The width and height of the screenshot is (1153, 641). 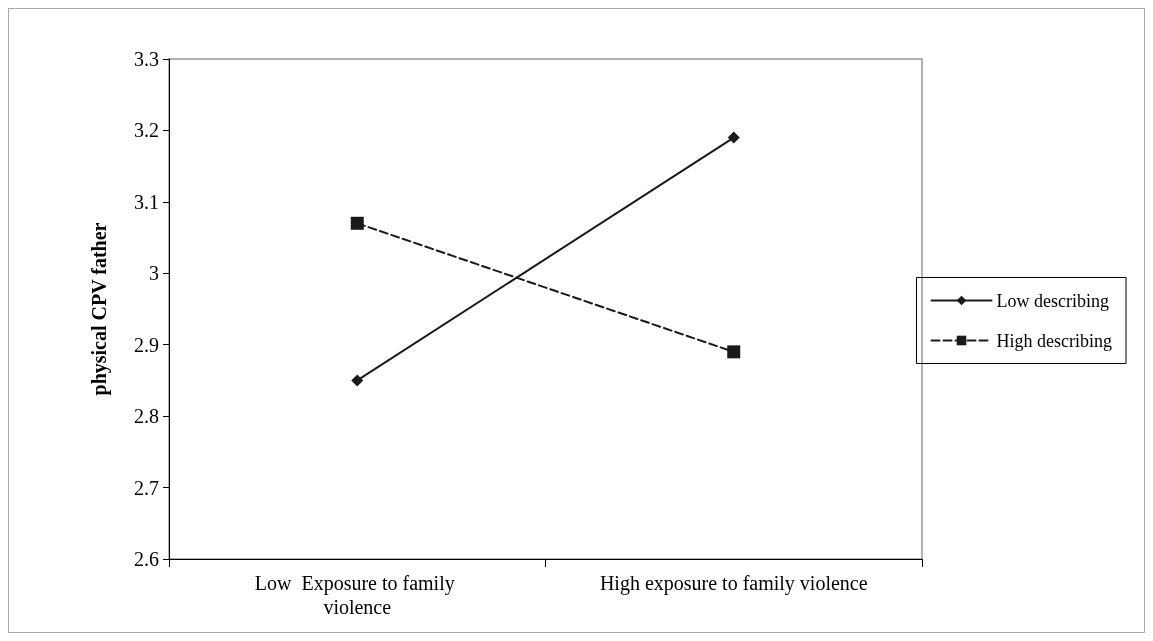 I want to click on y-tick-label: 2.7, so click(x=146, y=487).